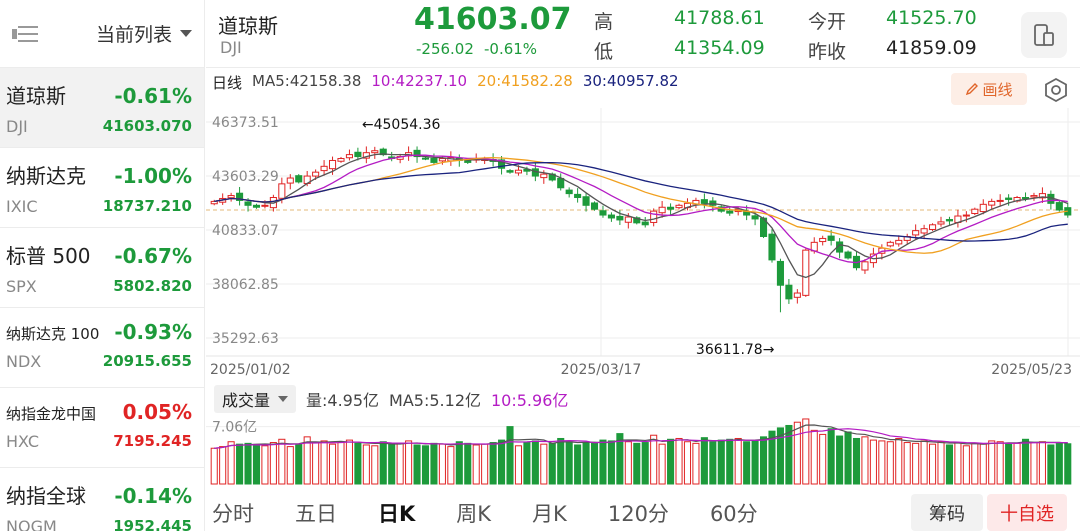 The width and height of the screenshot is (1080, 531). I want to click on tab-4: 月K, so click(549, 513).